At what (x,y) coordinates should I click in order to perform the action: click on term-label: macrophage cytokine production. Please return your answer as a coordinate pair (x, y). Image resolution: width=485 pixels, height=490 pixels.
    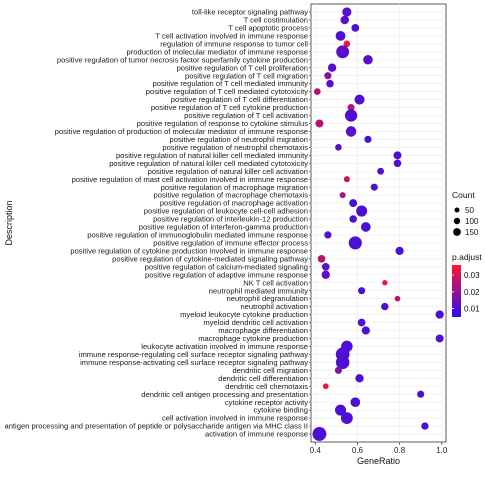
    Looking at the image, I should click on (253, 338).